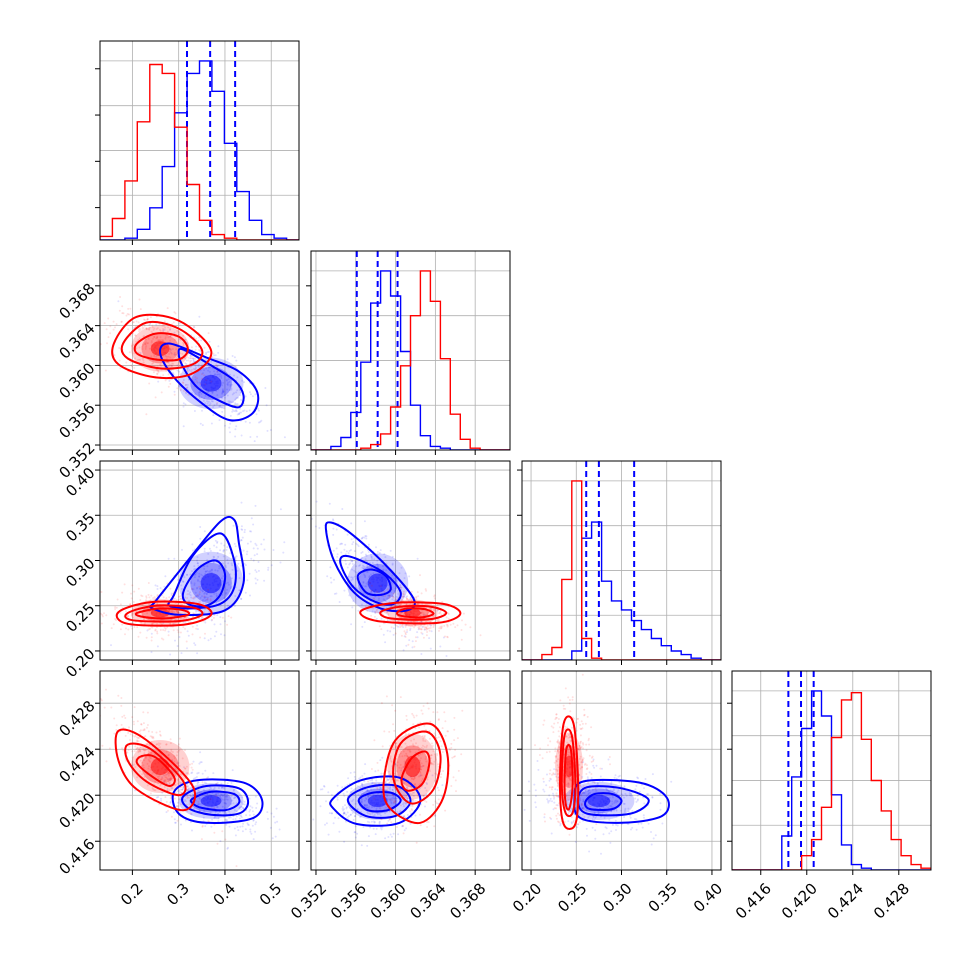 This screenshot has height=970, width=970. Describe the element at coordinates (891, 901) in the screenshot. I see `x-tick-label: 0.428` at that location.